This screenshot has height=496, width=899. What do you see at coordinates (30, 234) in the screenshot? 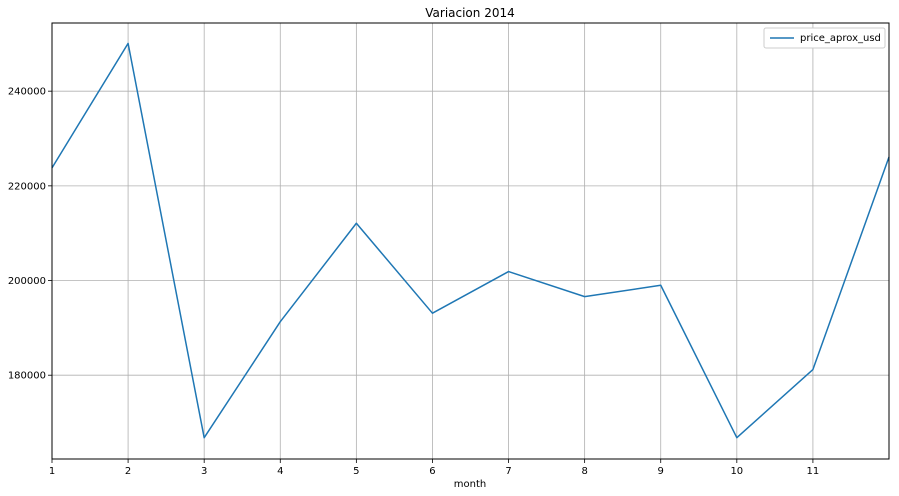
I see `y-axis-ticks: 180000 200000 220000 240000` at bounding box center [30, 234].